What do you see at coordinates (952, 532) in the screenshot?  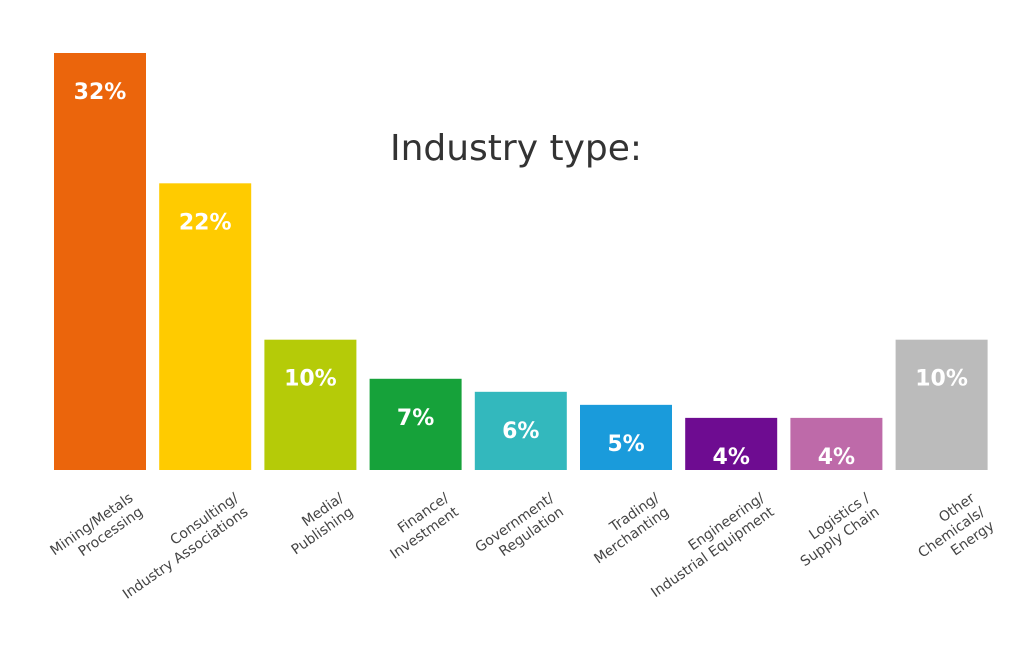 I see `category-label: OtherChemicals/Energy` at bounding box center [952, 532].